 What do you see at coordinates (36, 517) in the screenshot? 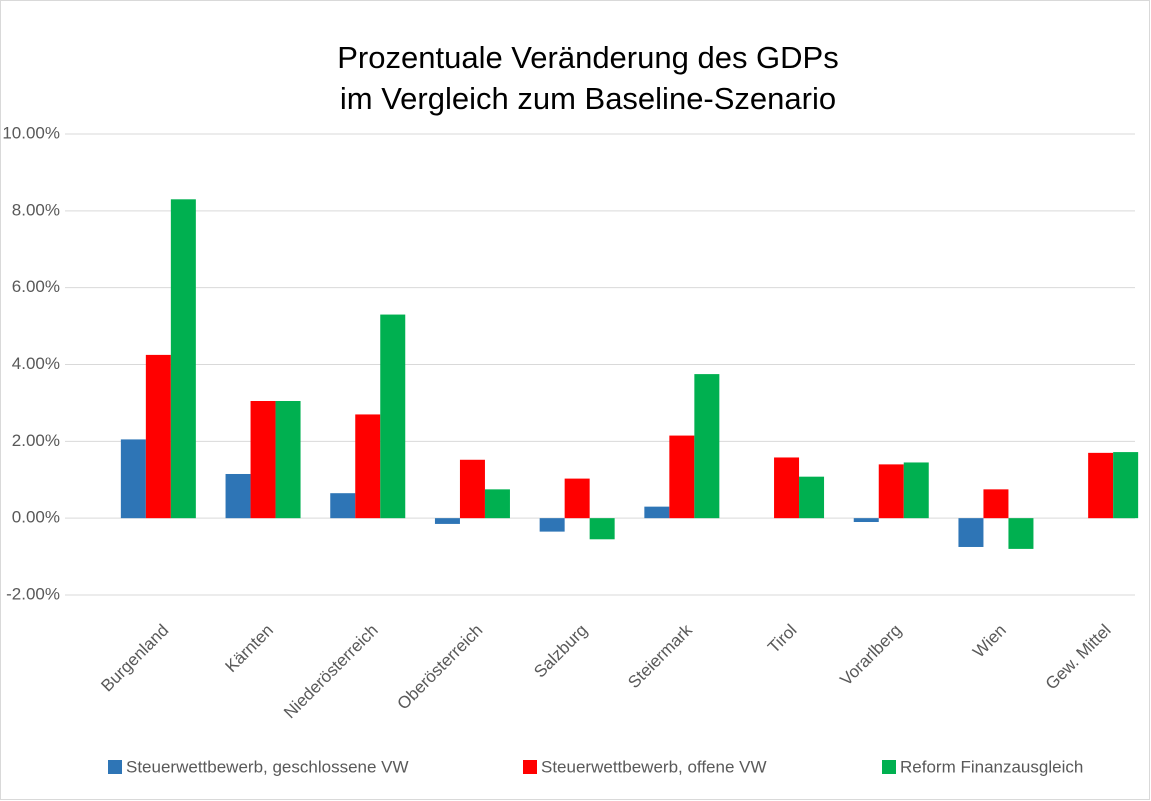
I see `y-tick-label: 0.00%` at bounding box center [36, 517].